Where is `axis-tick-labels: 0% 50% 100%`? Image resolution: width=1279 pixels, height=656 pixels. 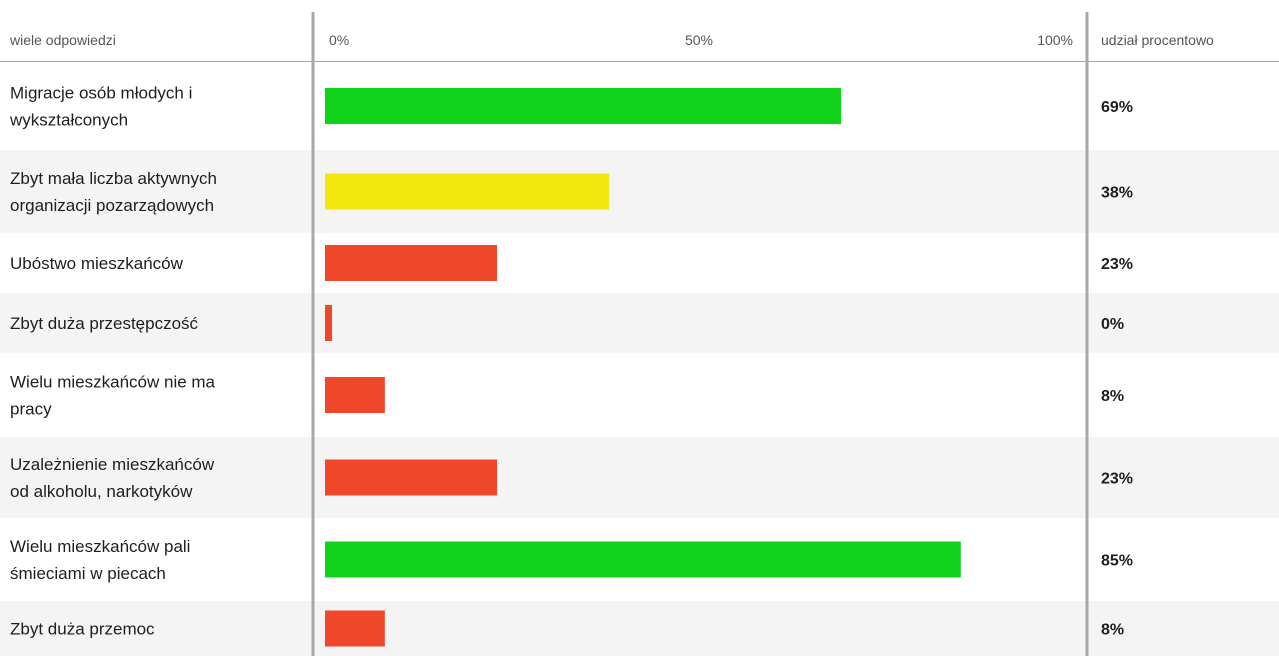 axis-tick-labels: 0% 50% 100% is located at coordinates (701, 40).